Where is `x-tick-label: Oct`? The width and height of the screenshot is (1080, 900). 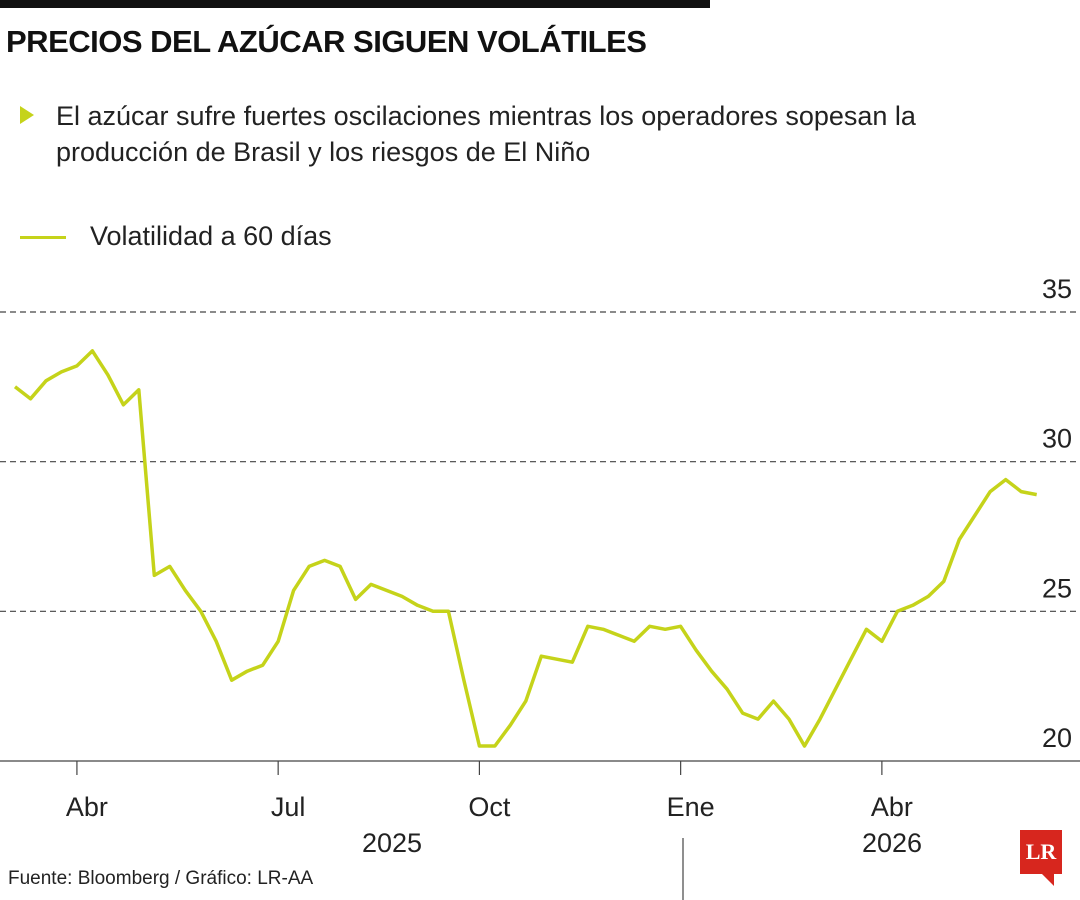
x-tick-label: Oct is located at coordinates (489, 807).